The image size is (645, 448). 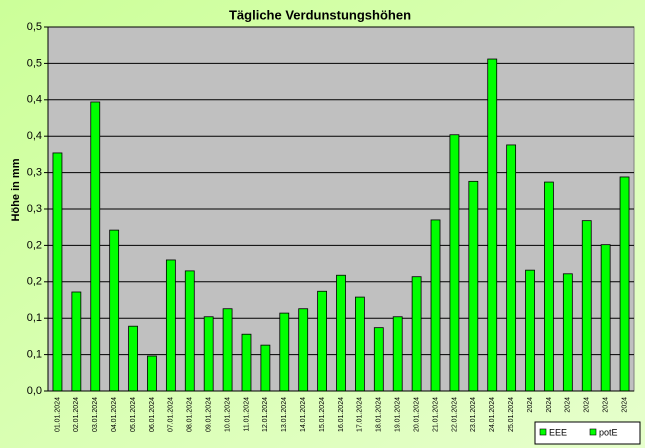 I want to click on x-tick-label: 03.01.2024, so click(x=95, y=414).